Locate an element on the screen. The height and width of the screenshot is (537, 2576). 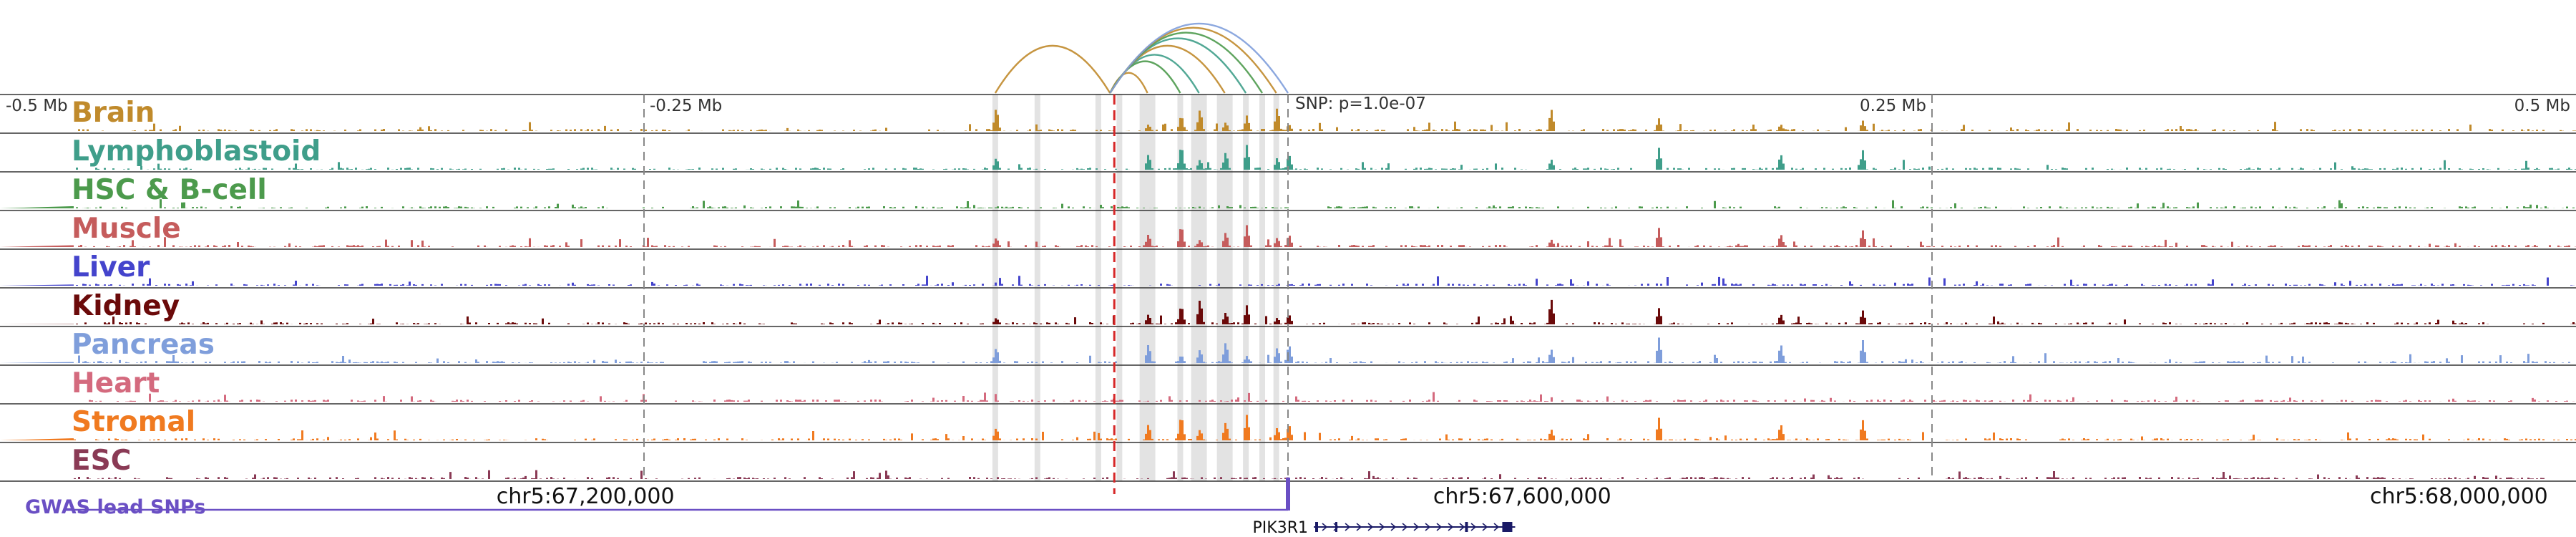
gwas-snp-bar is located at coordinates (1288, 494).